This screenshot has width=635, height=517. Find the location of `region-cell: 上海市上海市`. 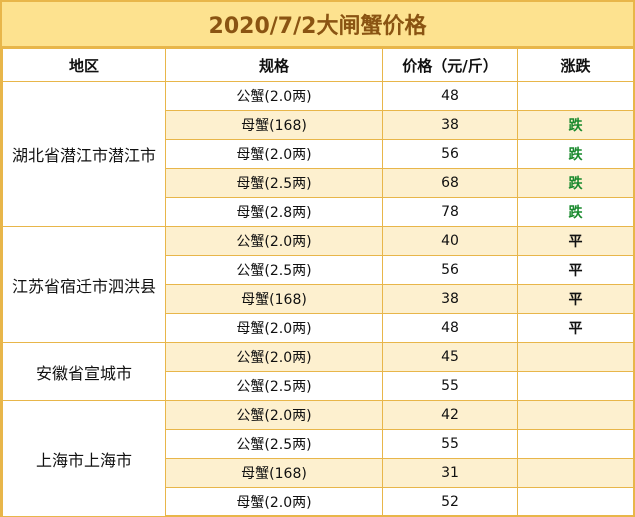

region-cell: 上海市上海市 is located at coordinates (84, 458).